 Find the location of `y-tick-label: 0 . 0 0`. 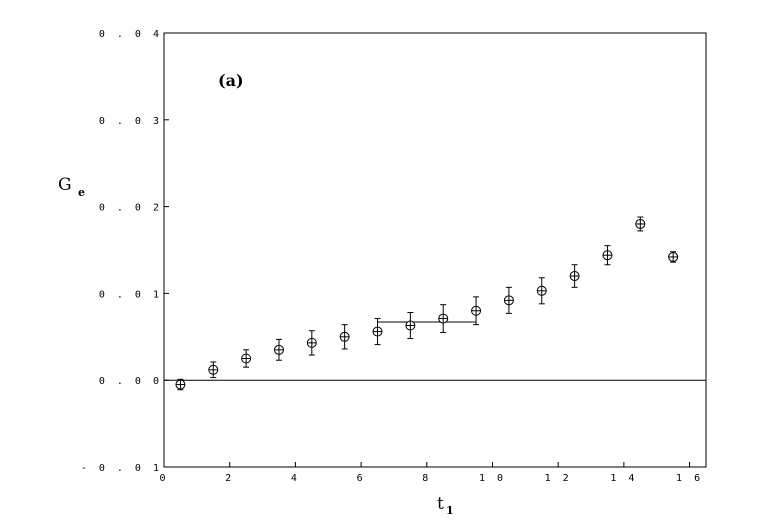

y-tick-label: 0 . 0 0 is located at coordinates (130, 381).